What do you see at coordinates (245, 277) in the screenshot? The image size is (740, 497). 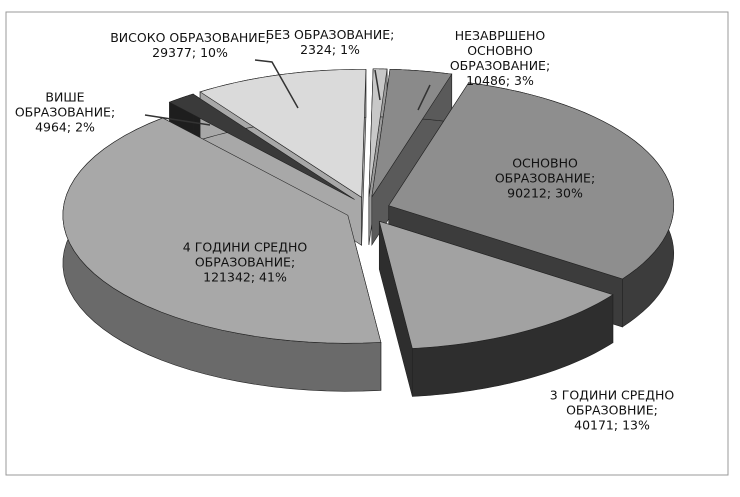 I see `value-label: 121342; 41%` at bounding box center [245, 277].